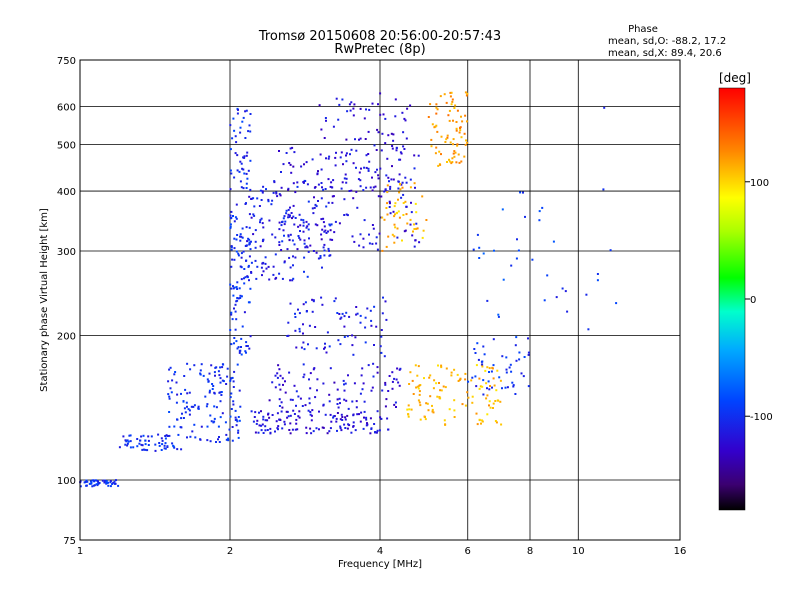 The width and height of the screenshot is (800, 600). I want to click on y-tick-label: 400, so click(66, 192).